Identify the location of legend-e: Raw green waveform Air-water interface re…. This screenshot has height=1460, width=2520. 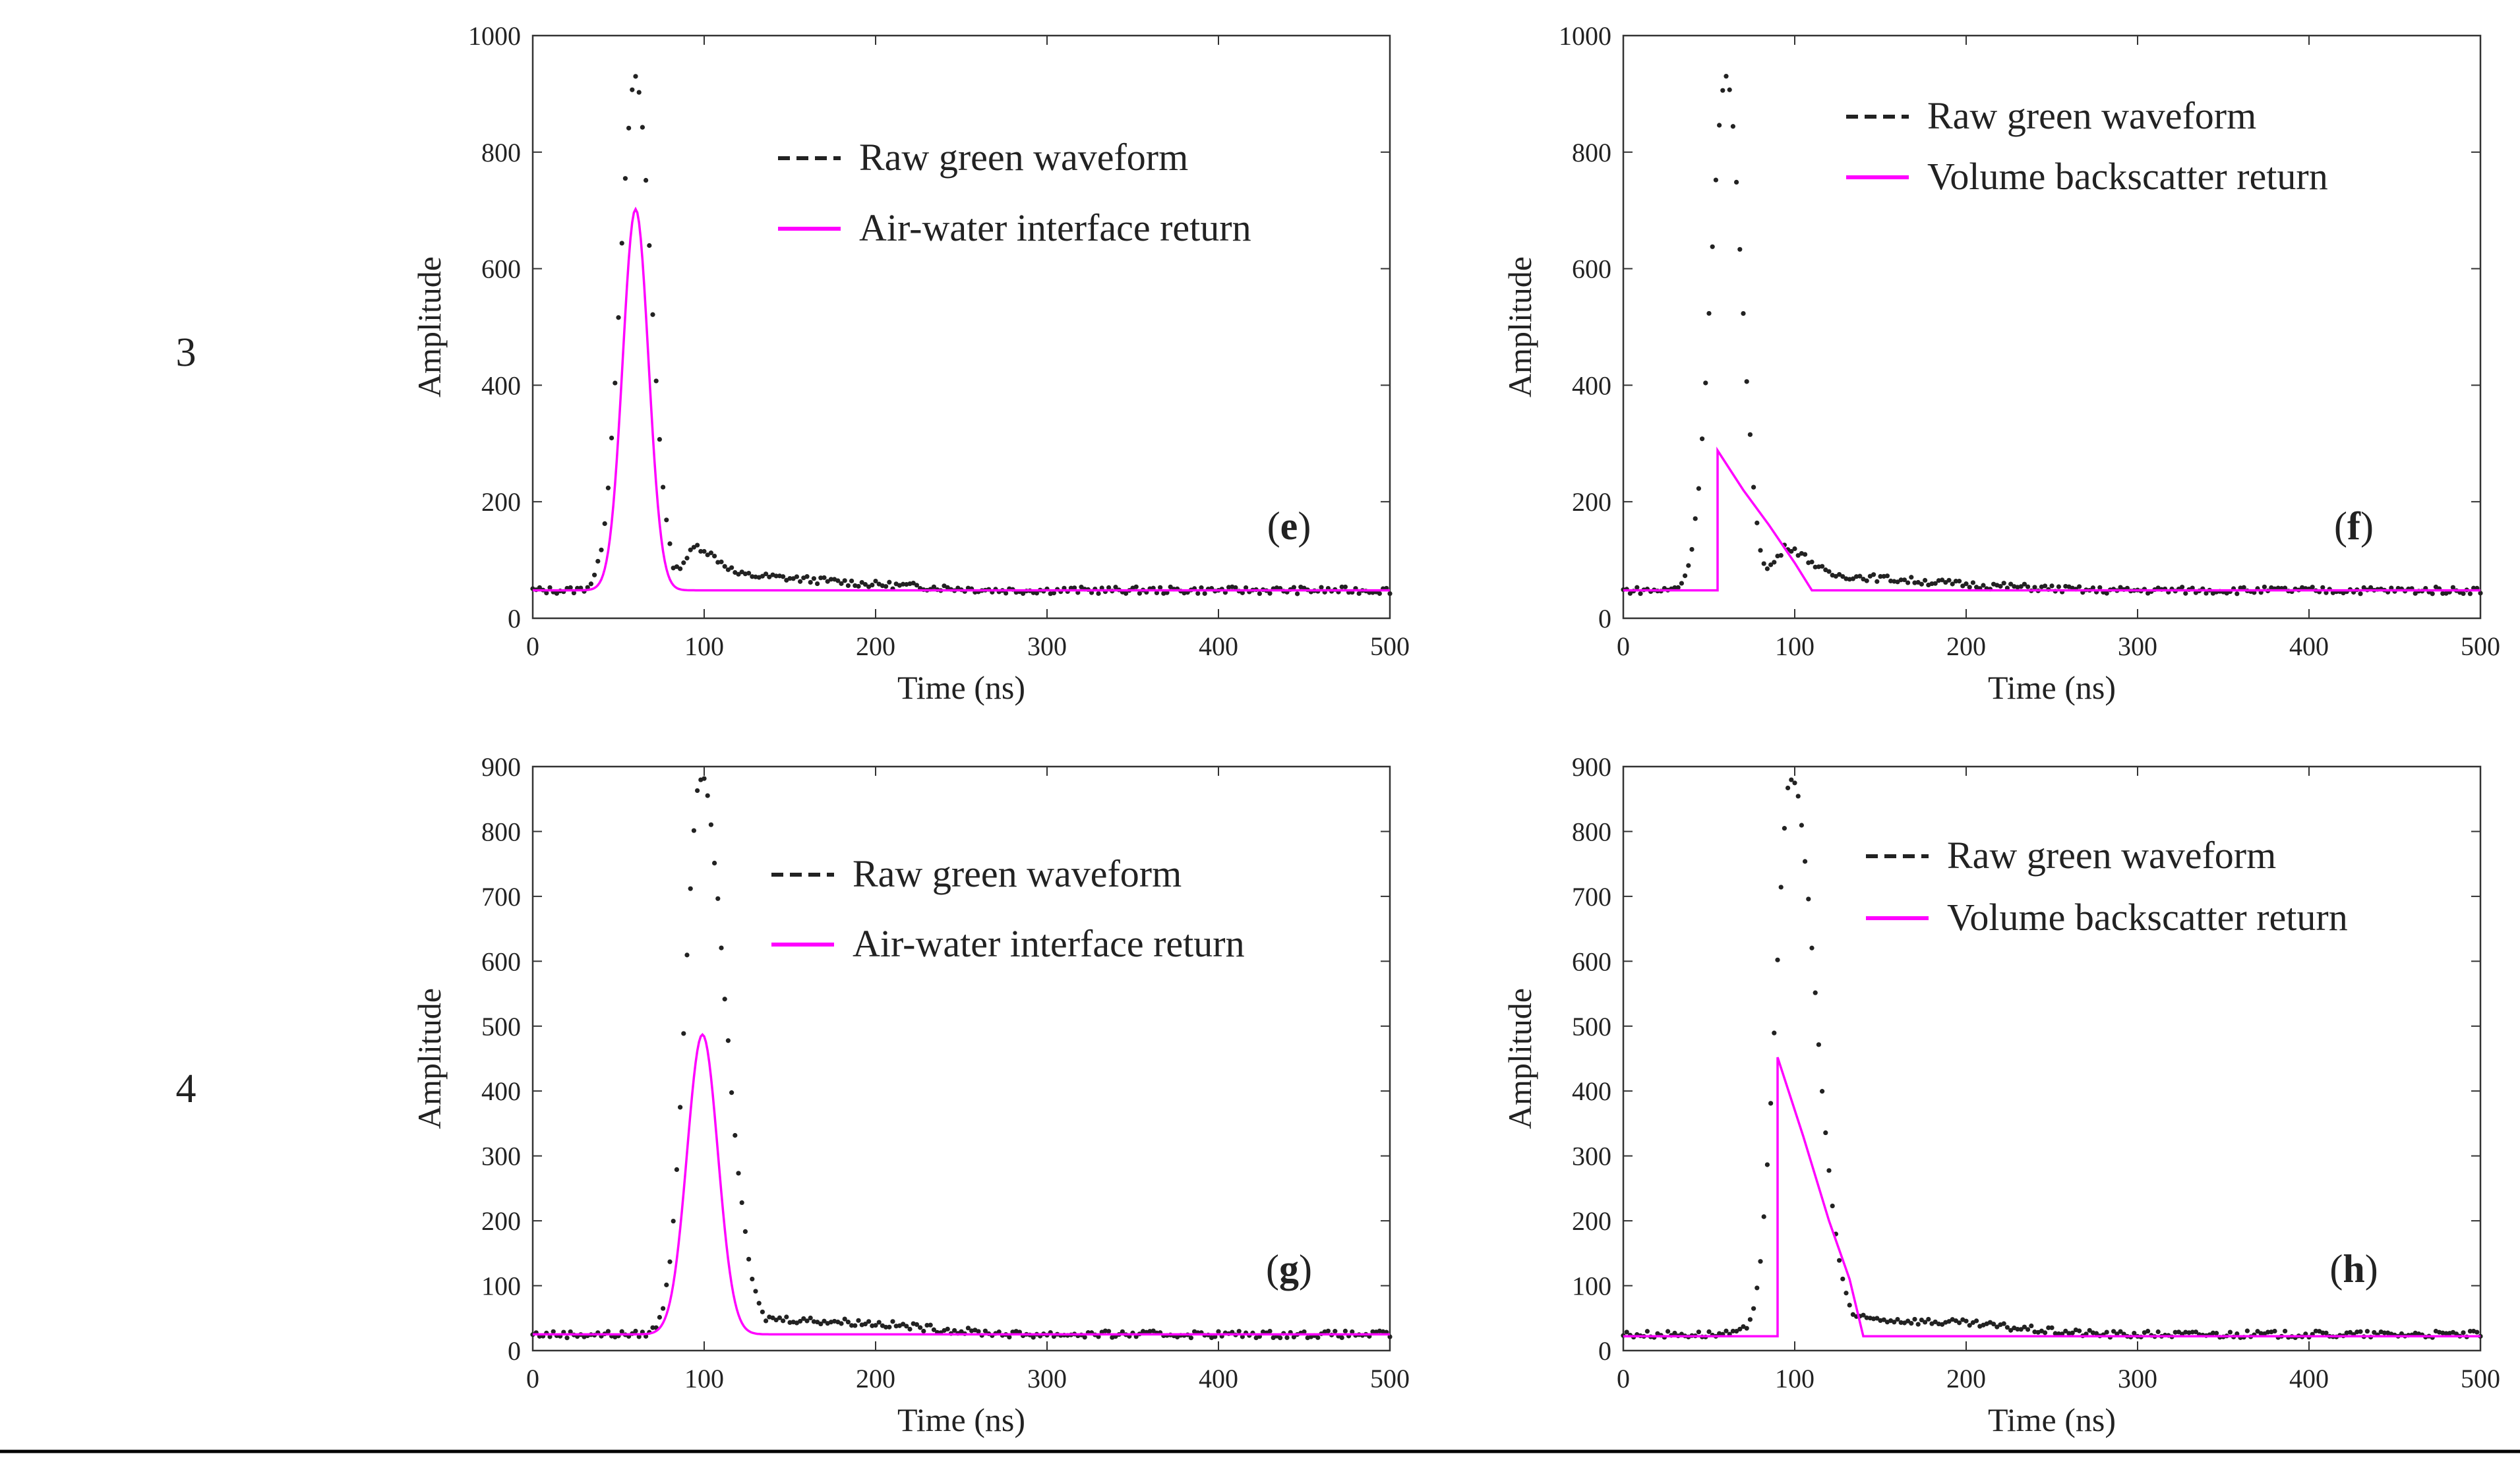
(1014, 192).